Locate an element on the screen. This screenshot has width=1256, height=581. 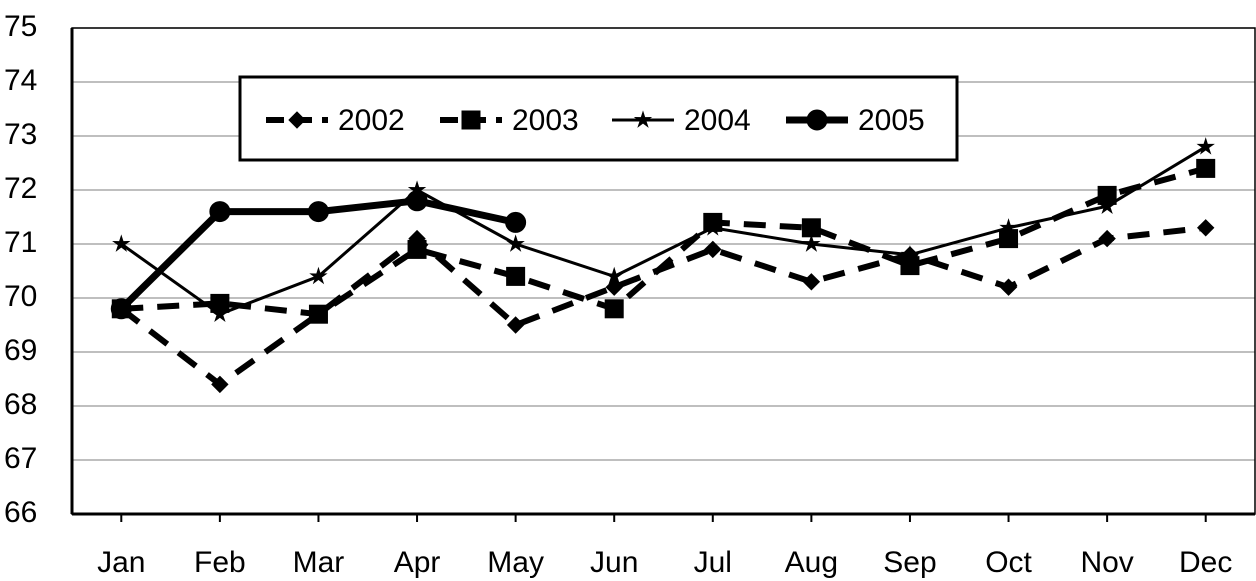
x-tick-label: Dec is located at coordinates (1205, 562).